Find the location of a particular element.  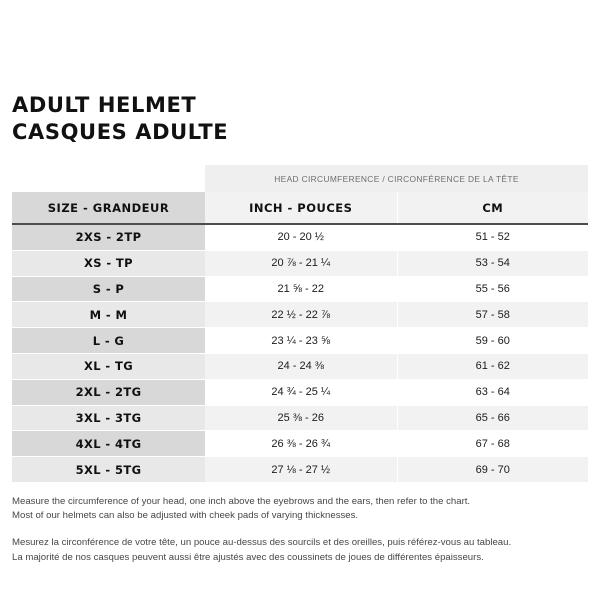

cell-cm: 57 - 58 is located at coordinates (492, 315).